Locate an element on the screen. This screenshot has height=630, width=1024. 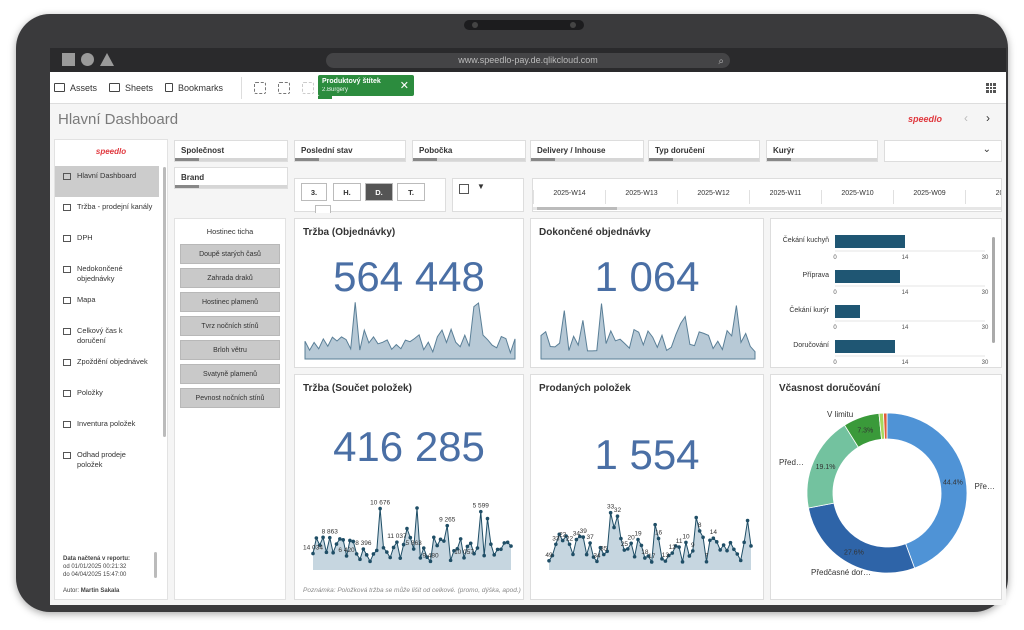
week-item: 2025-W09 is located at coordinates (929, 197).